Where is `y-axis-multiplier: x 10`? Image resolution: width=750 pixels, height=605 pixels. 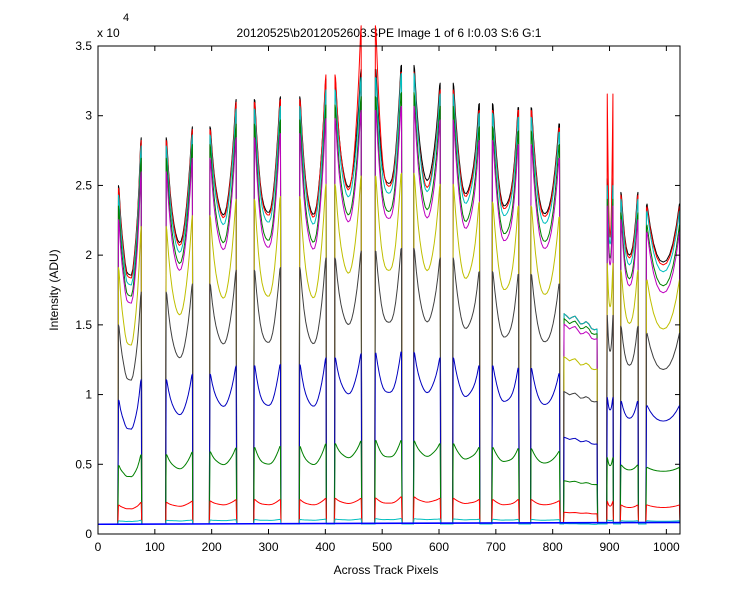 y-axis-multiplier: x 10 is located at coordinates (108, 33).